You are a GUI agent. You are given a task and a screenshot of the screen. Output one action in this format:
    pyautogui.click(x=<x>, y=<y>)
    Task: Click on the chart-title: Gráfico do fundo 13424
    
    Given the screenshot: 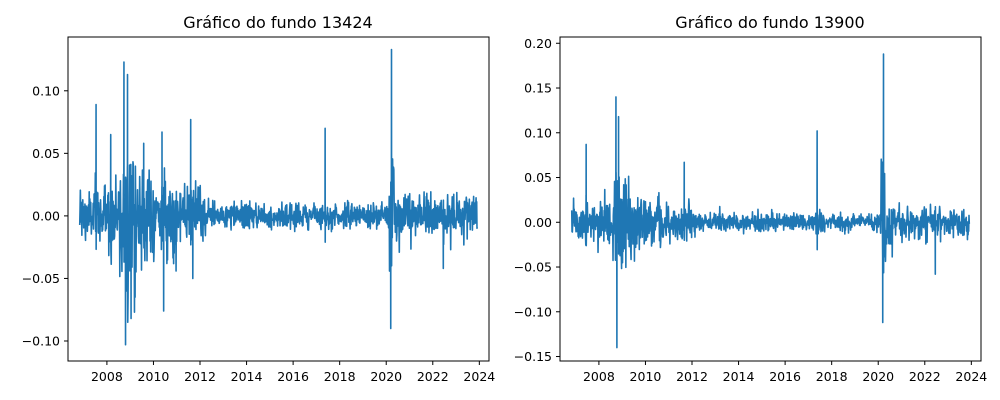 What is the action you would take?
    pyautogui.click(x=277, y=22)
    